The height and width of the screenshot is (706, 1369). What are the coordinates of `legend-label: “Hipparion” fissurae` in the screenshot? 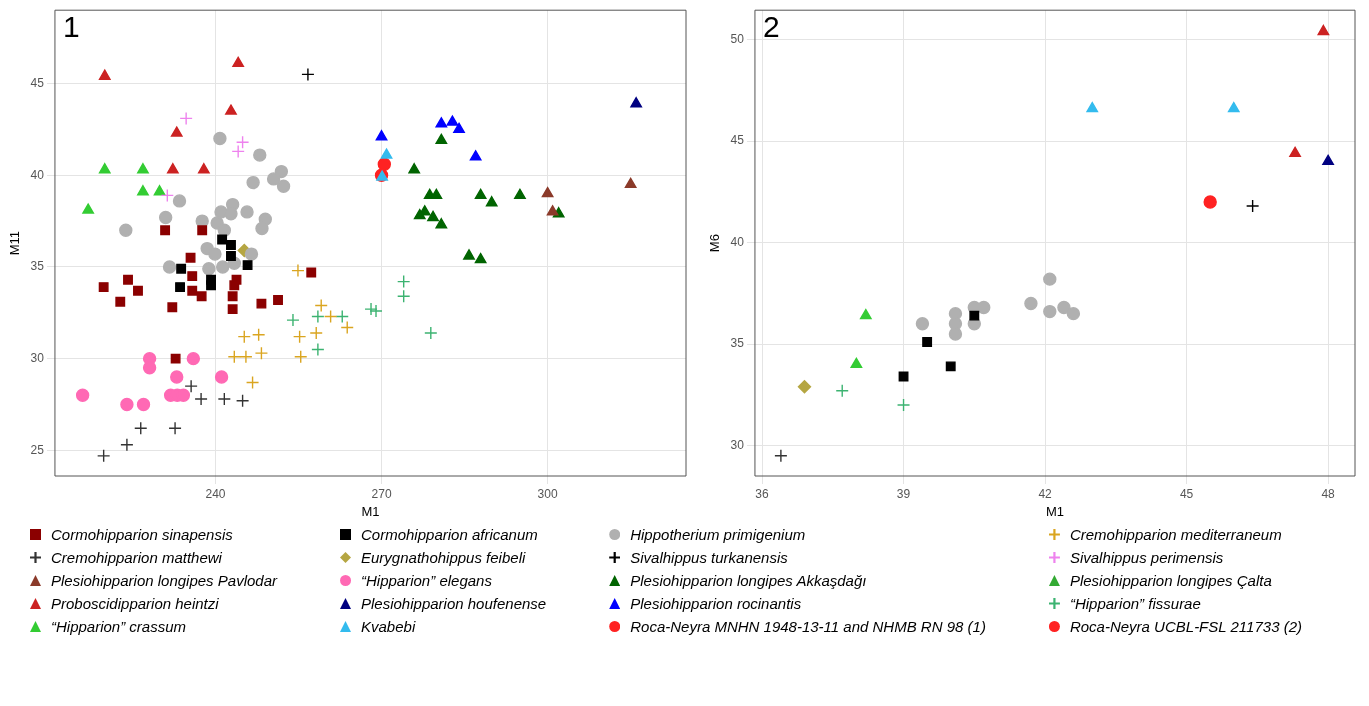 It's located at (1135, 603).